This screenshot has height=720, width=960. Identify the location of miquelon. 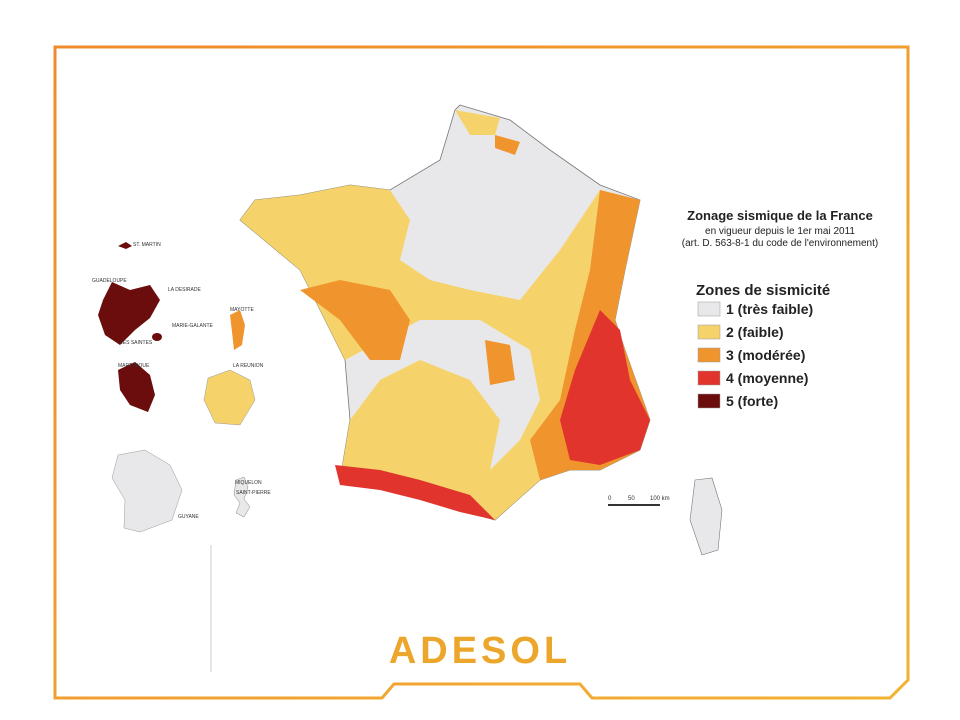
(242, 497).